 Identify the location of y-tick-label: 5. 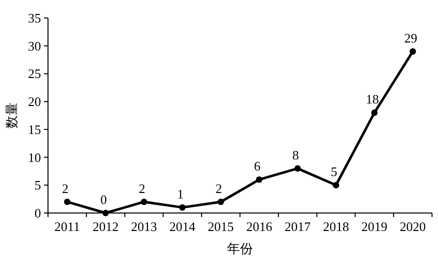
(37, 185).